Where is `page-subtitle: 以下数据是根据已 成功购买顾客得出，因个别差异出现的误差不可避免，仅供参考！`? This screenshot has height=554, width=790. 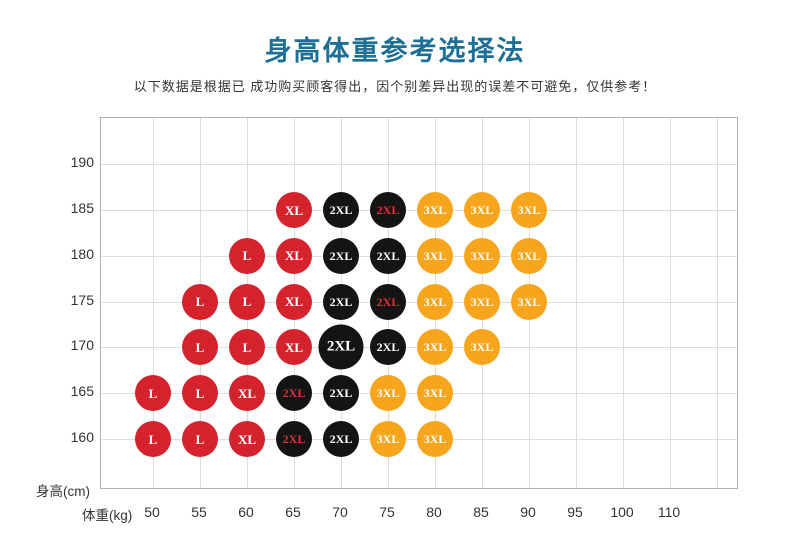 page-subtitle: 以下数据是根据已 成功购买顾客得出，因个别差异出现的误差不可避免，仅供参考！ is located at coordinates (395, 86).